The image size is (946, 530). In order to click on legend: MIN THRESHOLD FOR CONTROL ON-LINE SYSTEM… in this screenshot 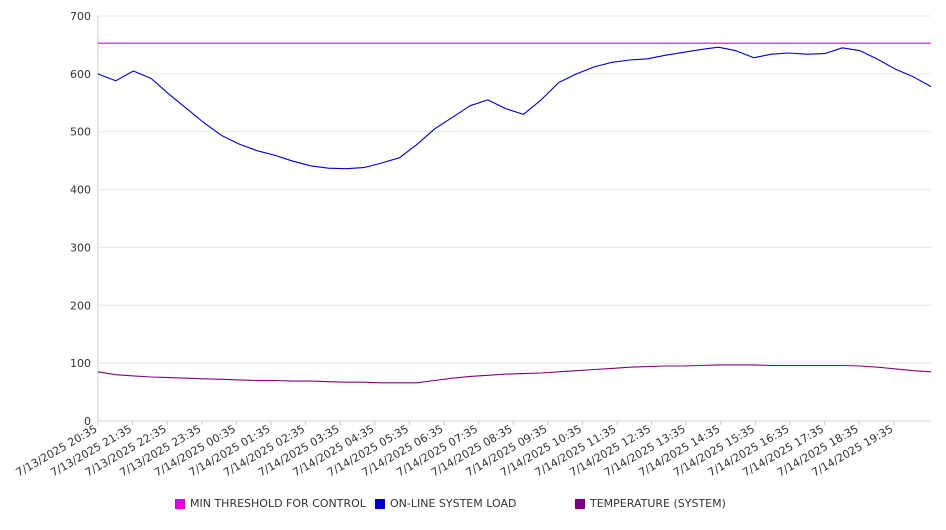, I will do `click(473, 506)`.